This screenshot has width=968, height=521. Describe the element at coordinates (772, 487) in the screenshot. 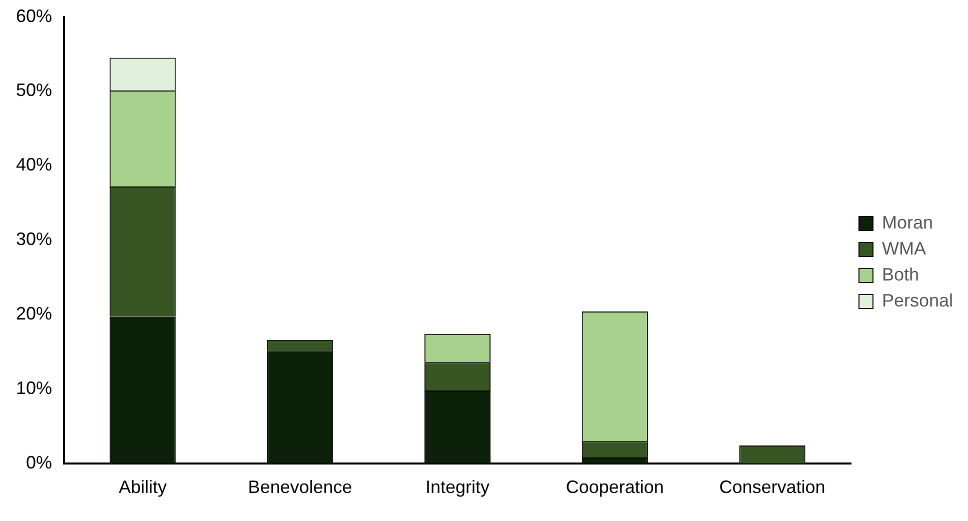

I see `x-tick-label: Conservation` at that location.